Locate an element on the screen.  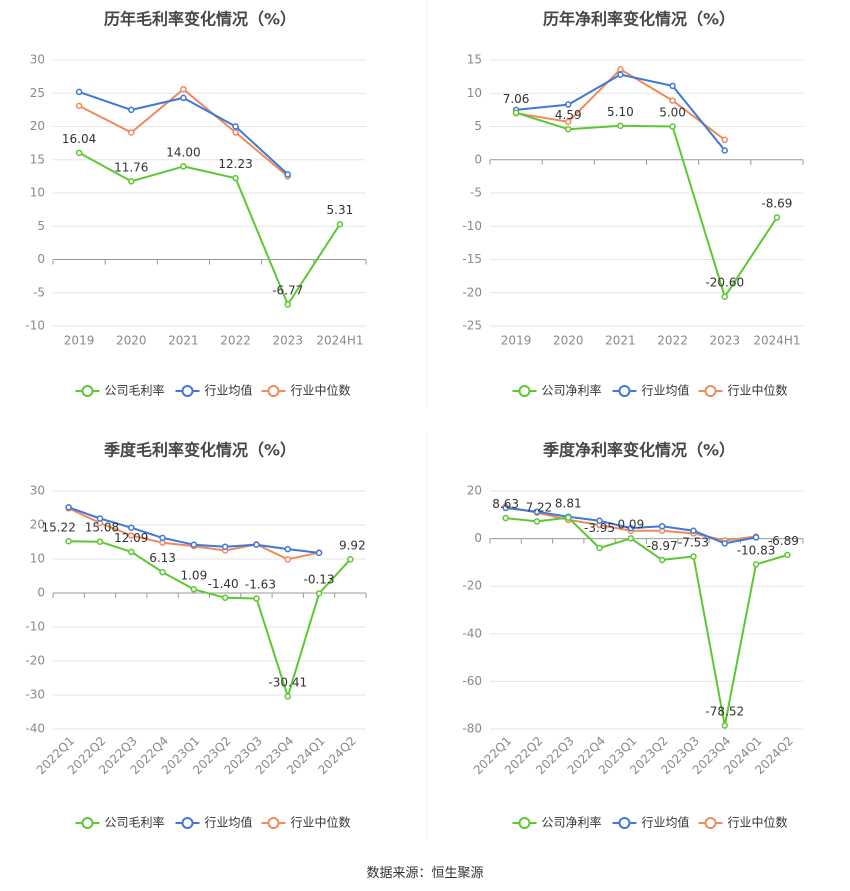
y-tick-label: -30 is located at coordinates (35, 695).